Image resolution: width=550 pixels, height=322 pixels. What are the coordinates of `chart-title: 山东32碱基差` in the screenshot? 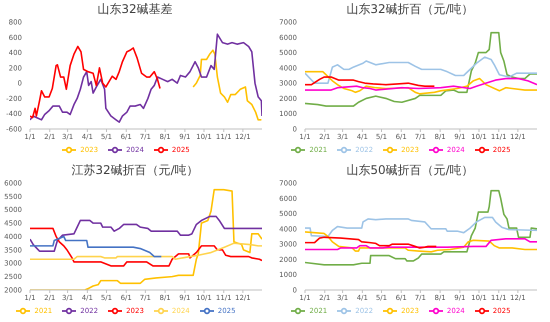 It's located at (135, 9).